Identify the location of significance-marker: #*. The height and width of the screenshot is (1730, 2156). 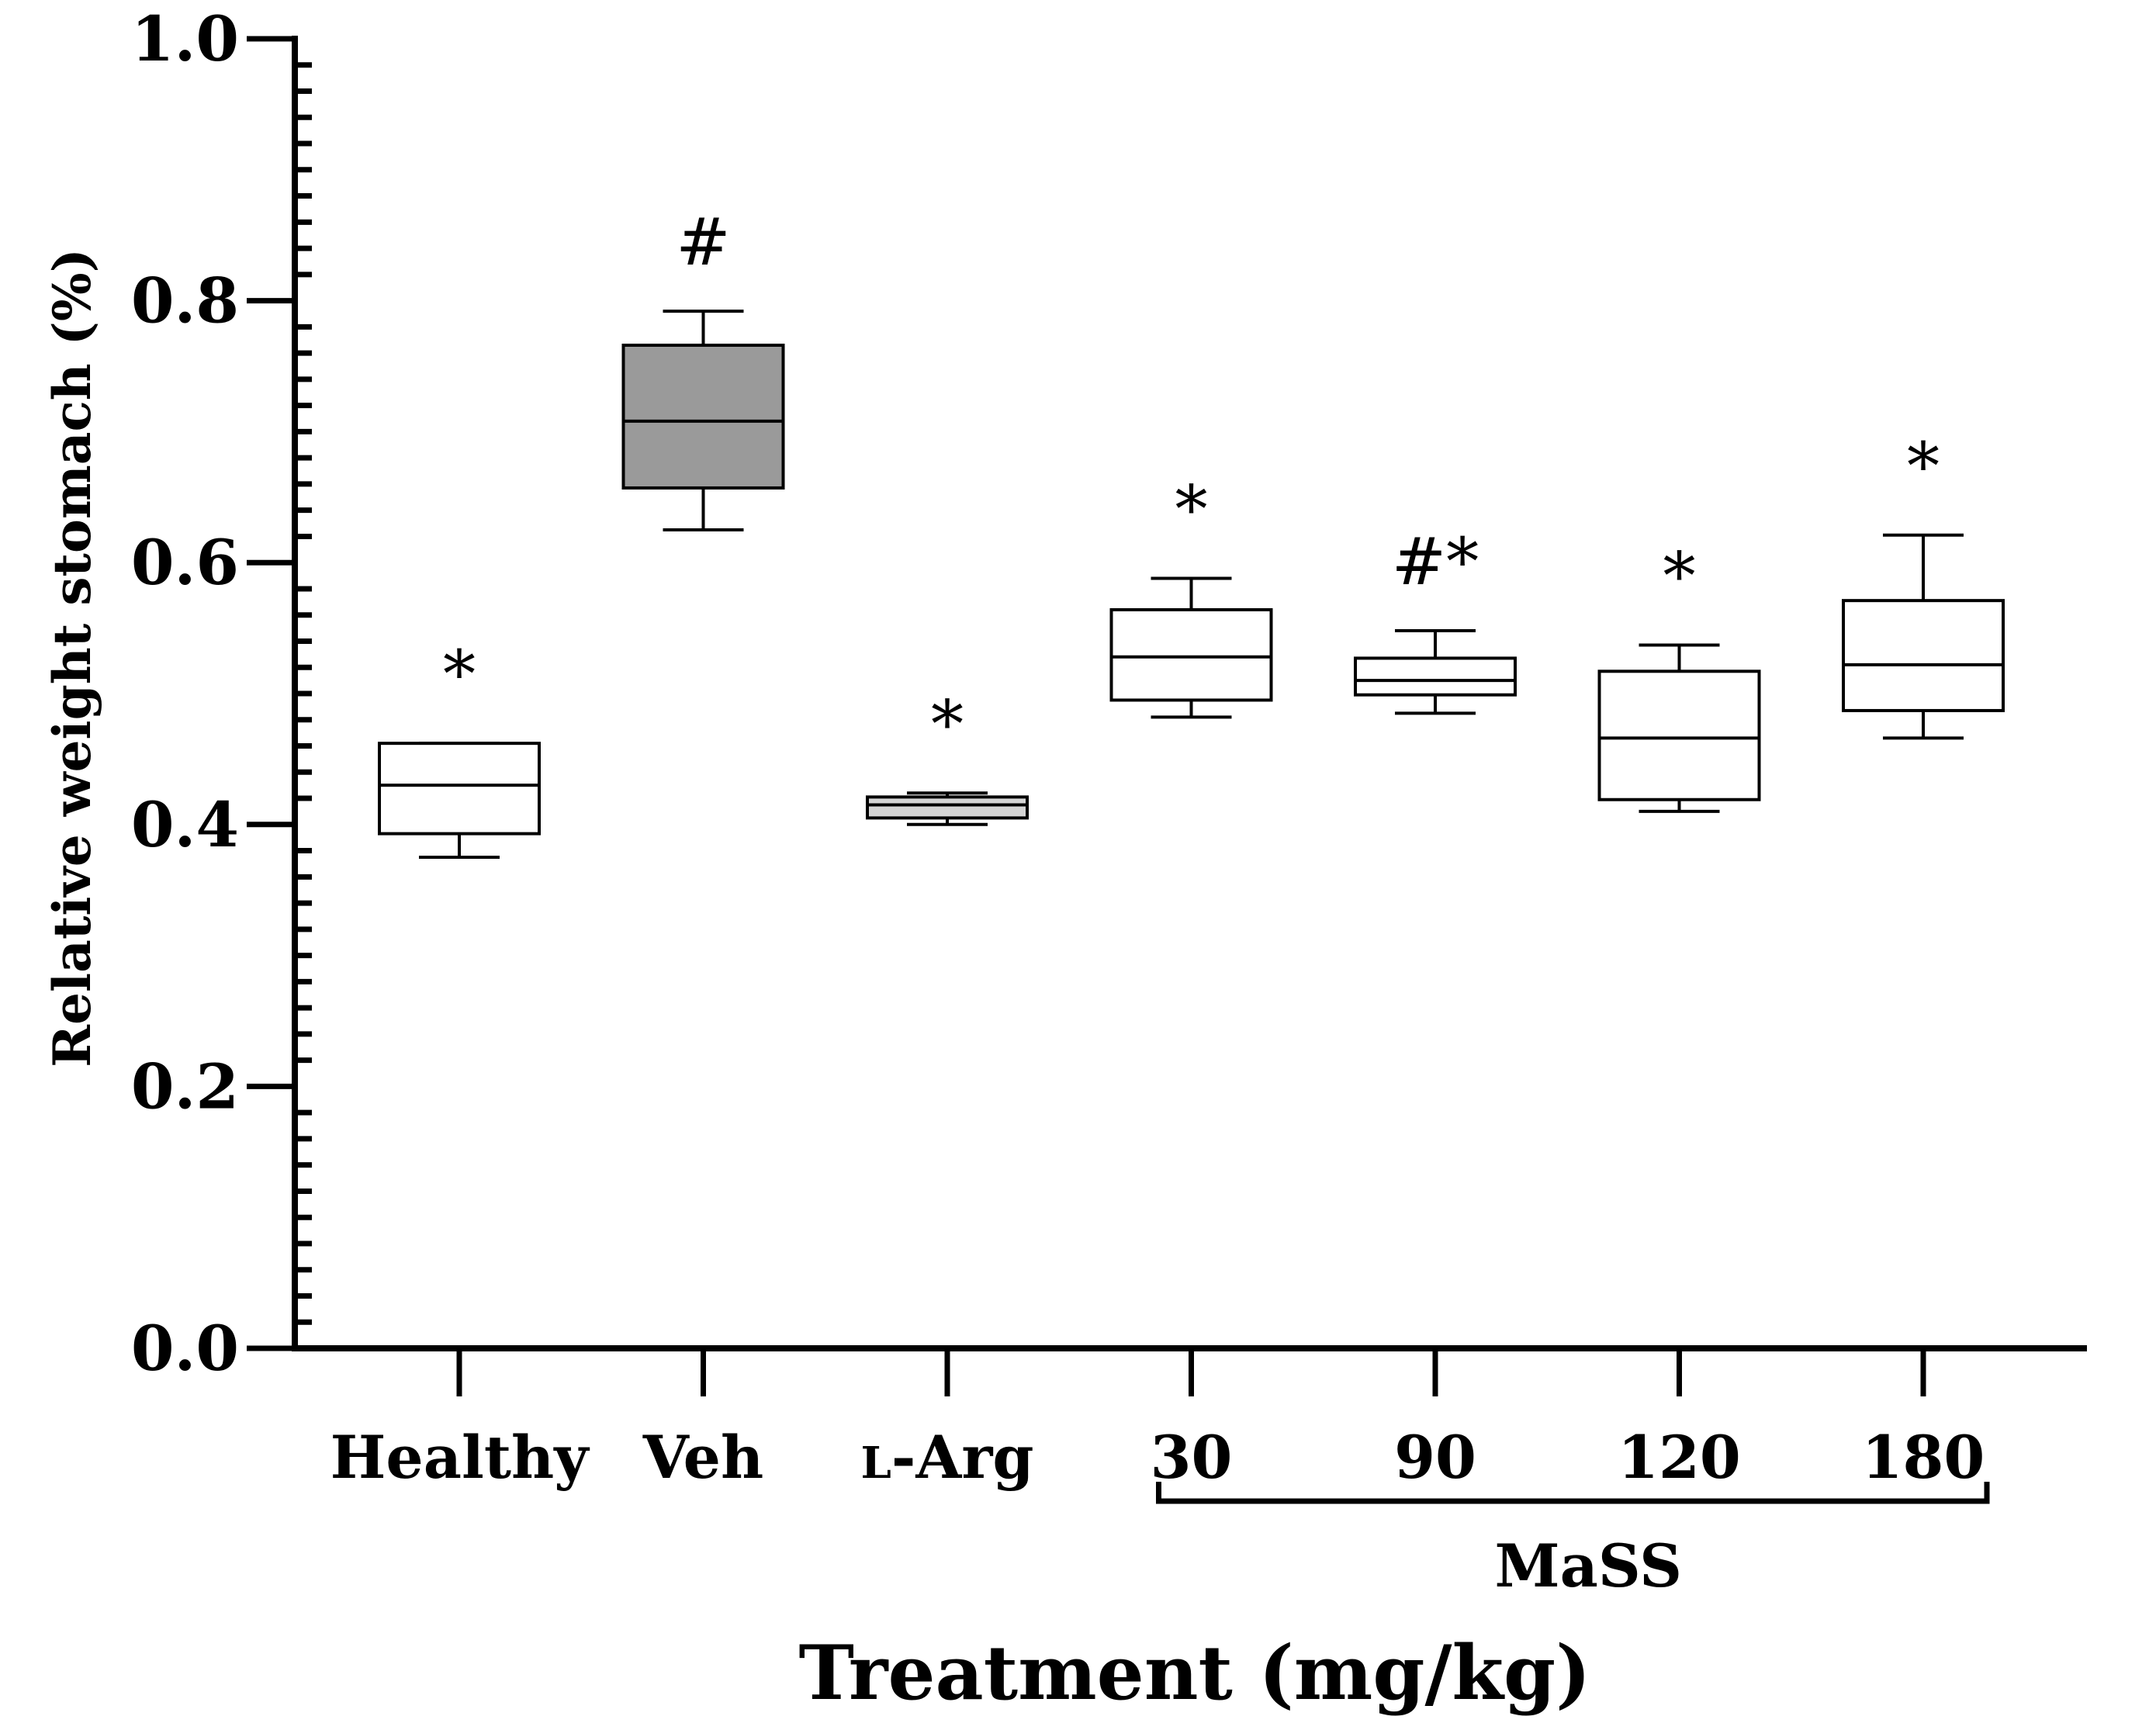
(1435, 562).